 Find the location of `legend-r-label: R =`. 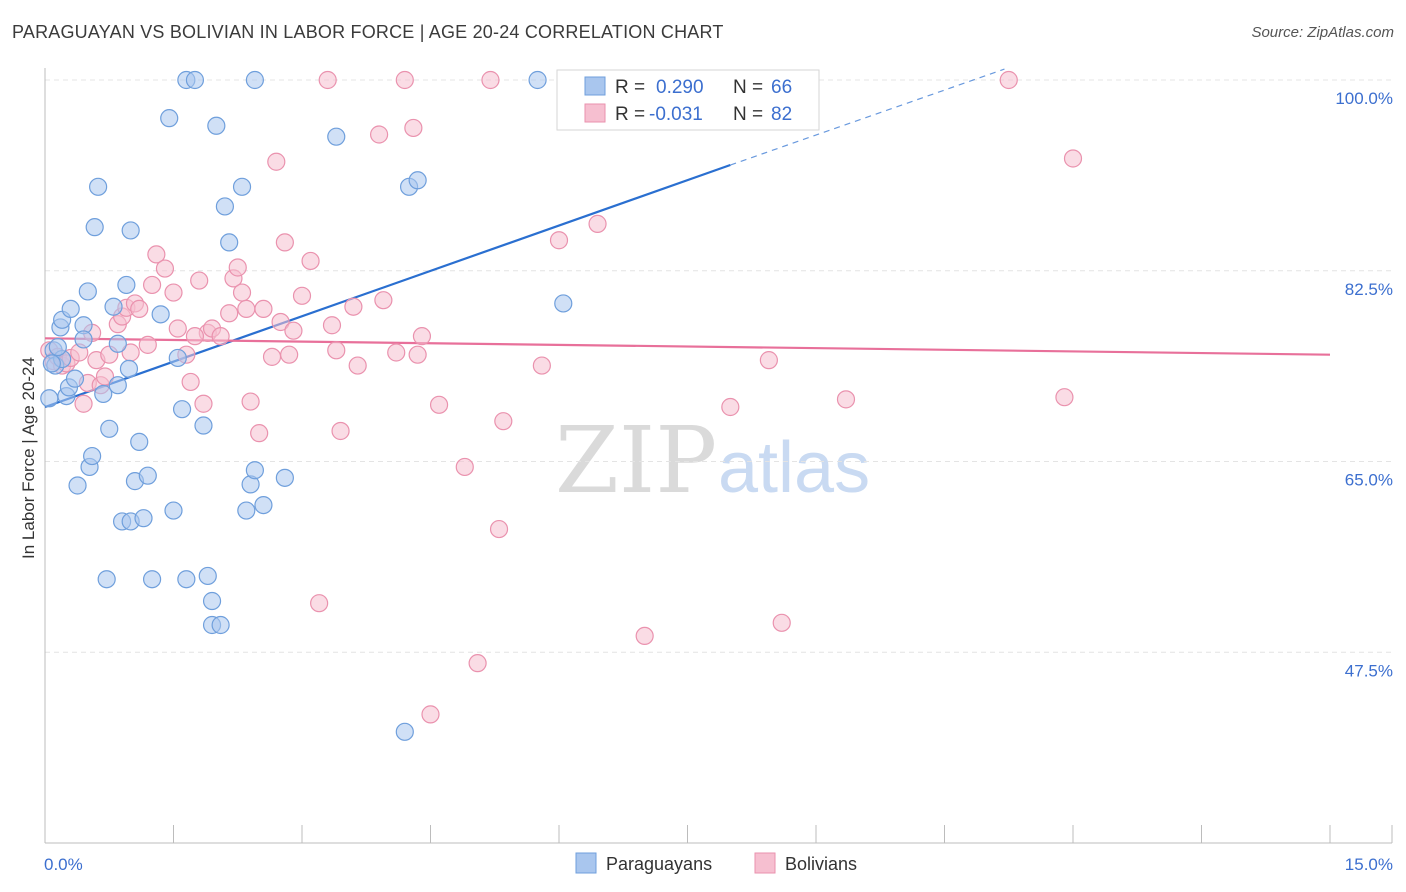

legend-r-label: R = is located at coordinates (630, 87).